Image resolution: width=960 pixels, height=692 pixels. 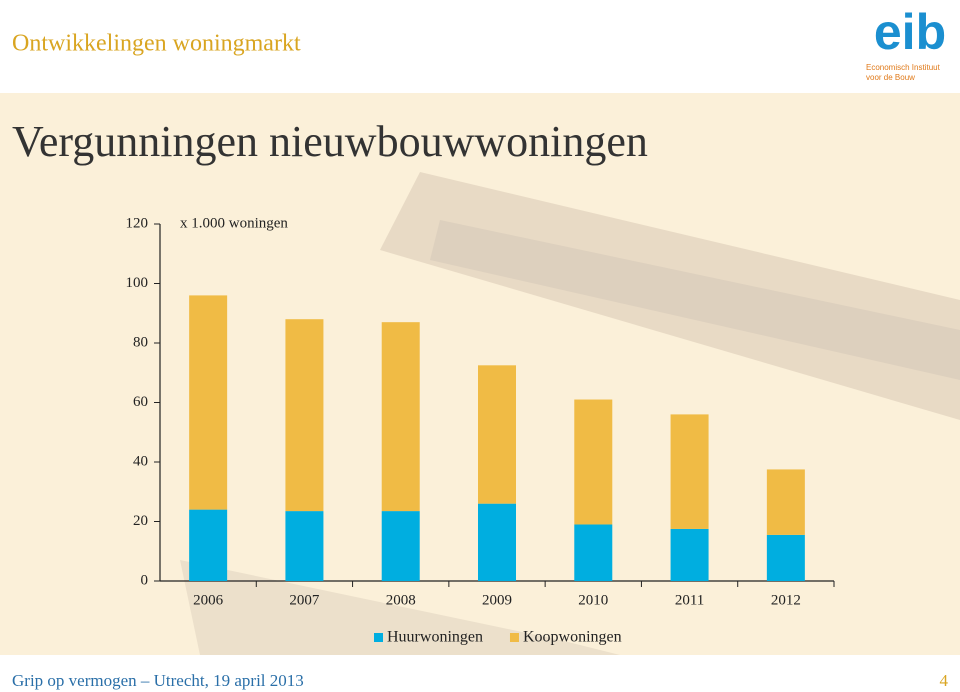 I want to click on y-tick-label: 0, so click(x=145, y=580).